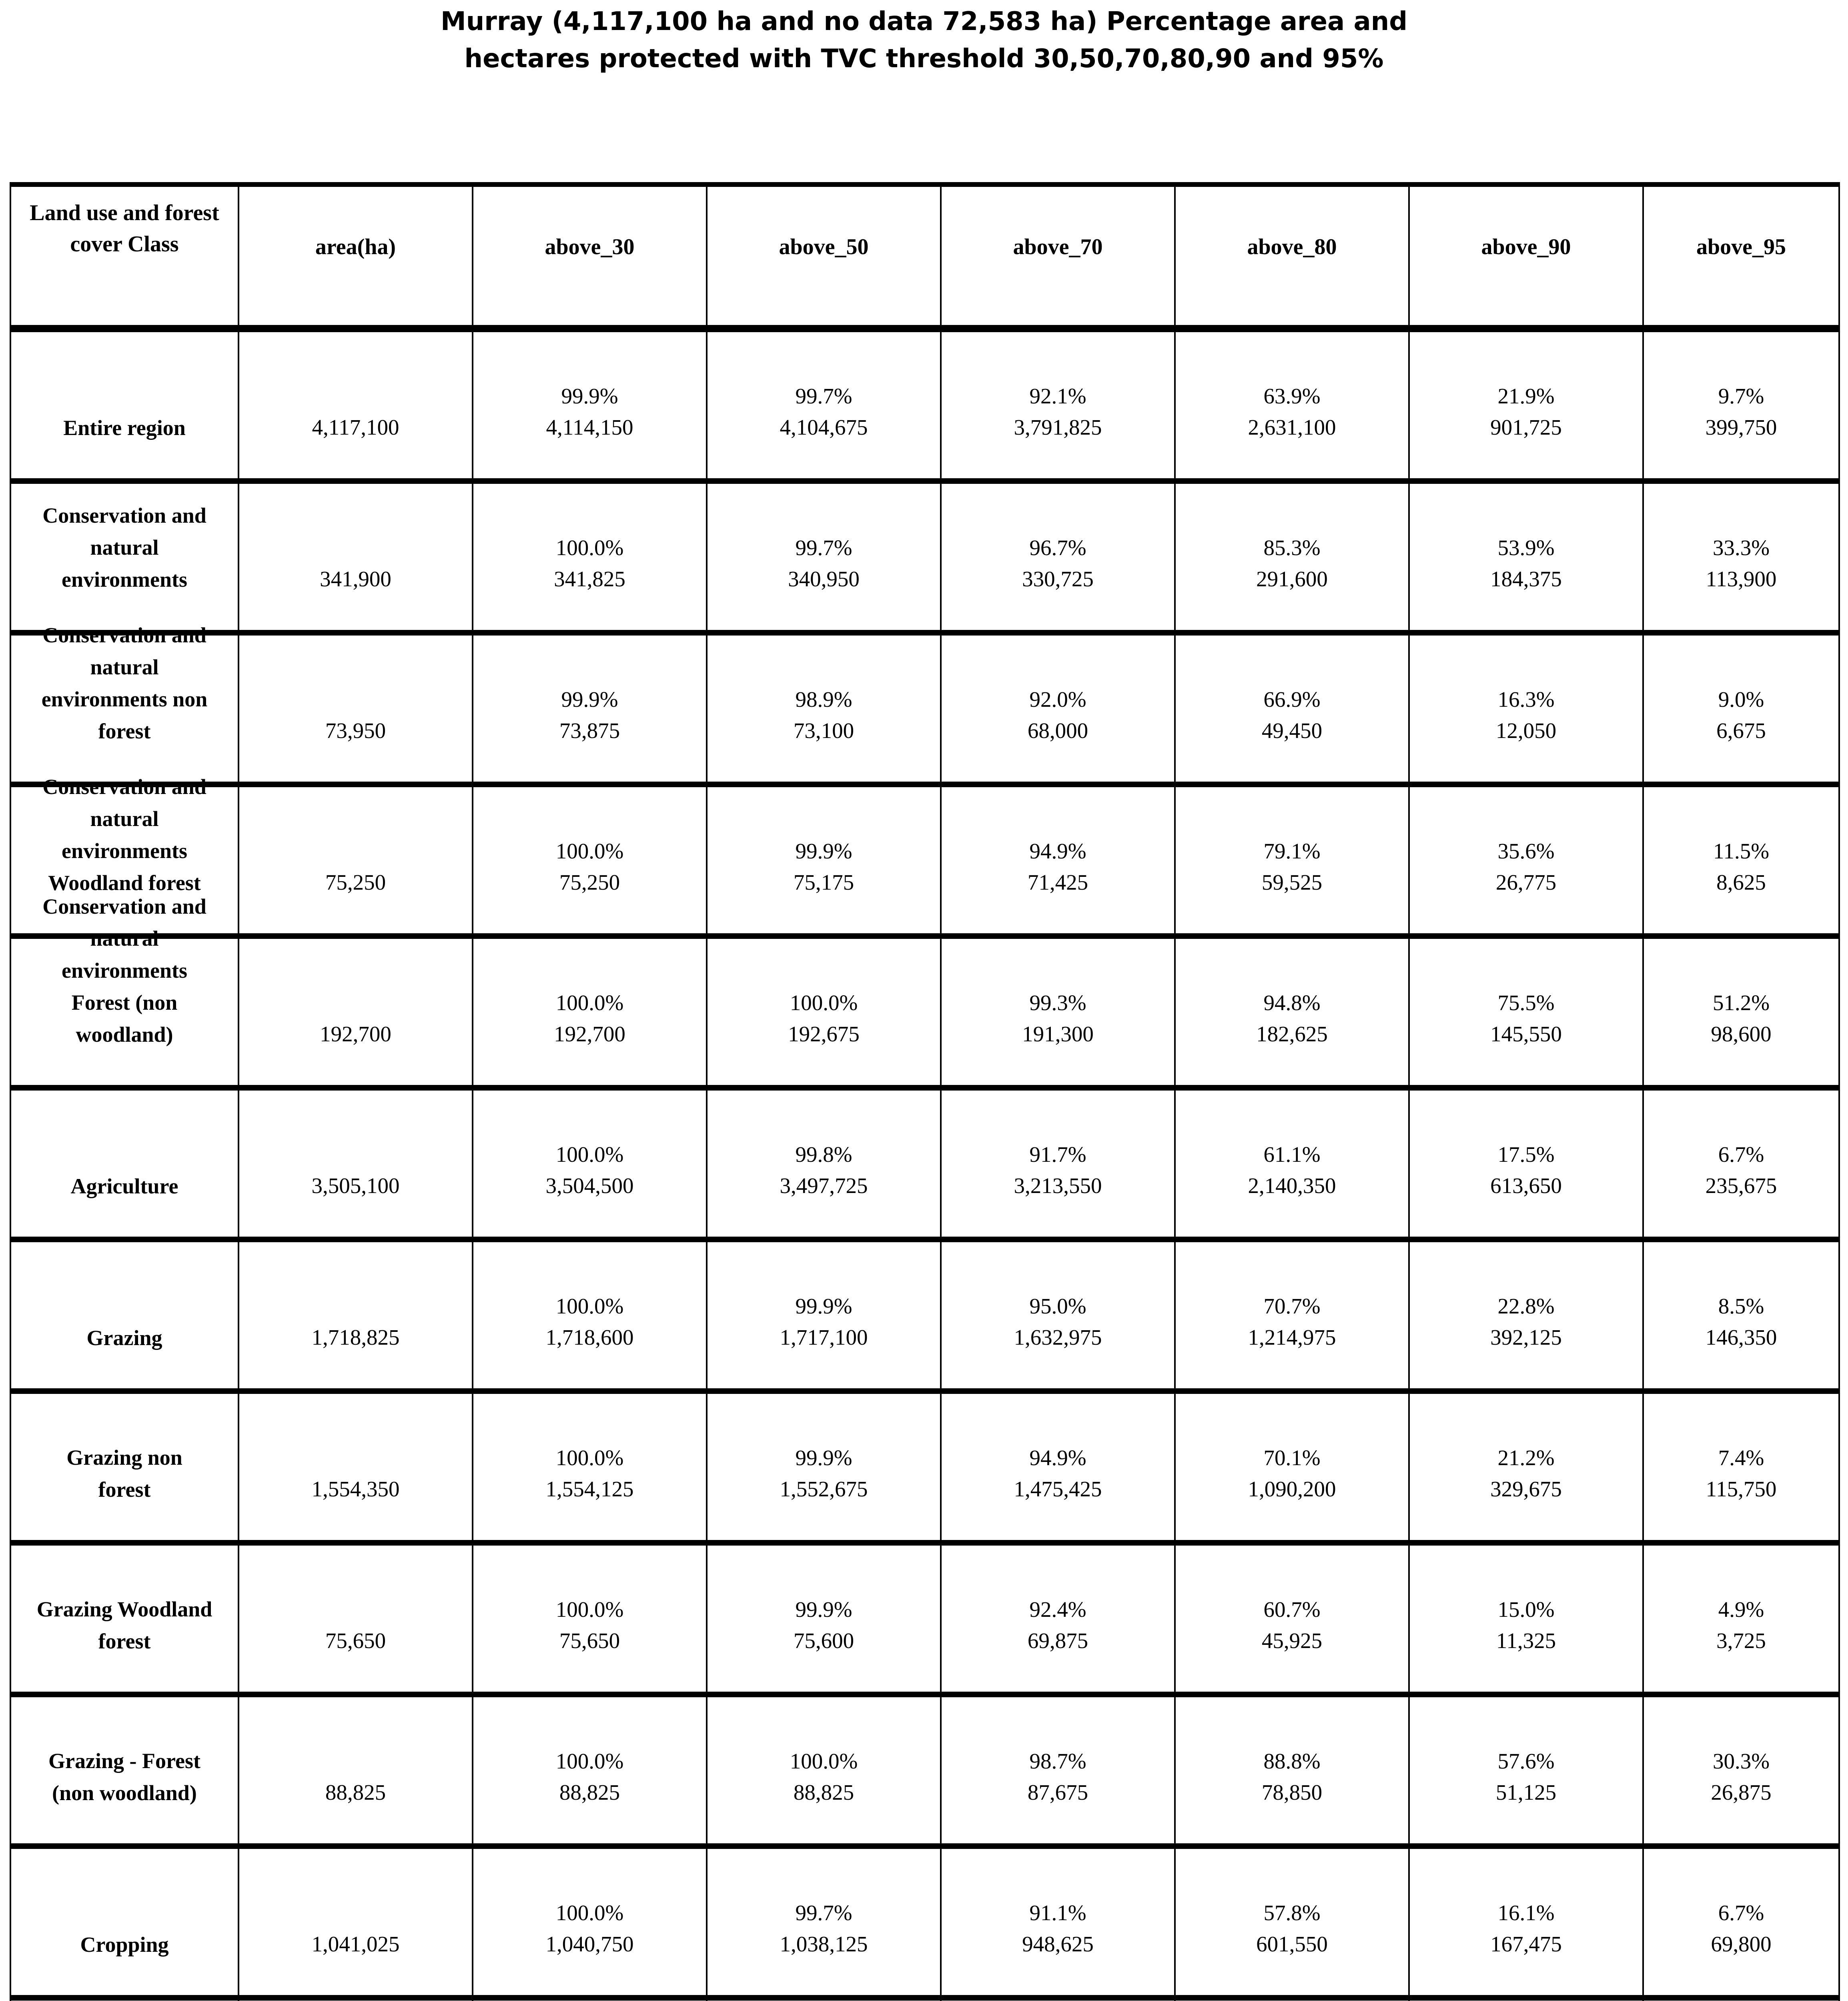 Image resolution: width=1848 pixels, height=2001 pixels. I want to click on percent-value: 53.9%, so click(1526, 547).